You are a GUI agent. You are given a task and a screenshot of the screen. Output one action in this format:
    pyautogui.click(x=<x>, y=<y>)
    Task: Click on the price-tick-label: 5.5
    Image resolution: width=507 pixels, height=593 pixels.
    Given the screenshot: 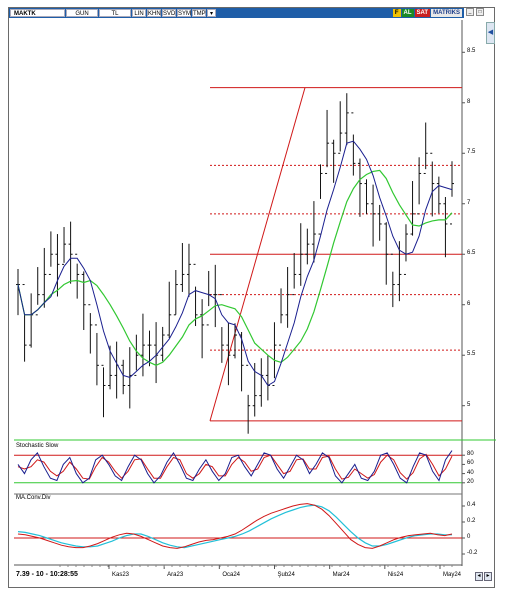 What is the action you would take?
    pyautogui.click(x=471, y=354)
    